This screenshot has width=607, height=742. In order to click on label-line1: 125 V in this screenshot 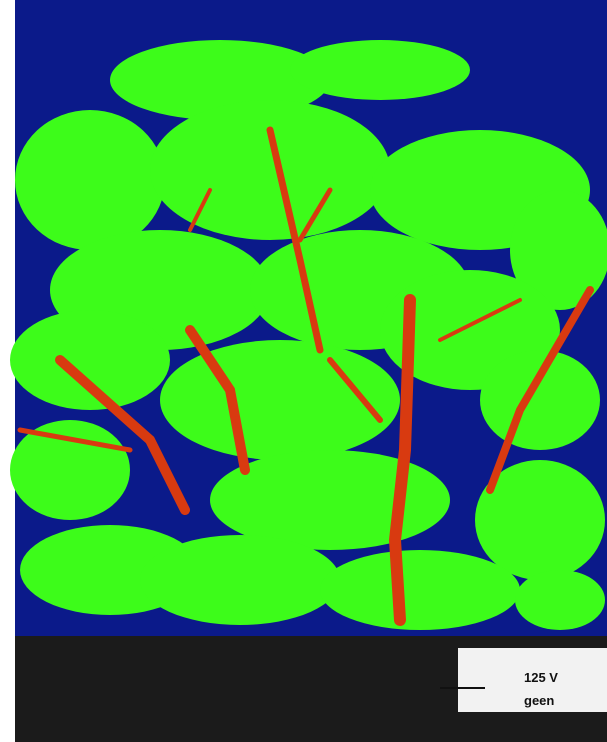, I will do `click(541, 677)`.